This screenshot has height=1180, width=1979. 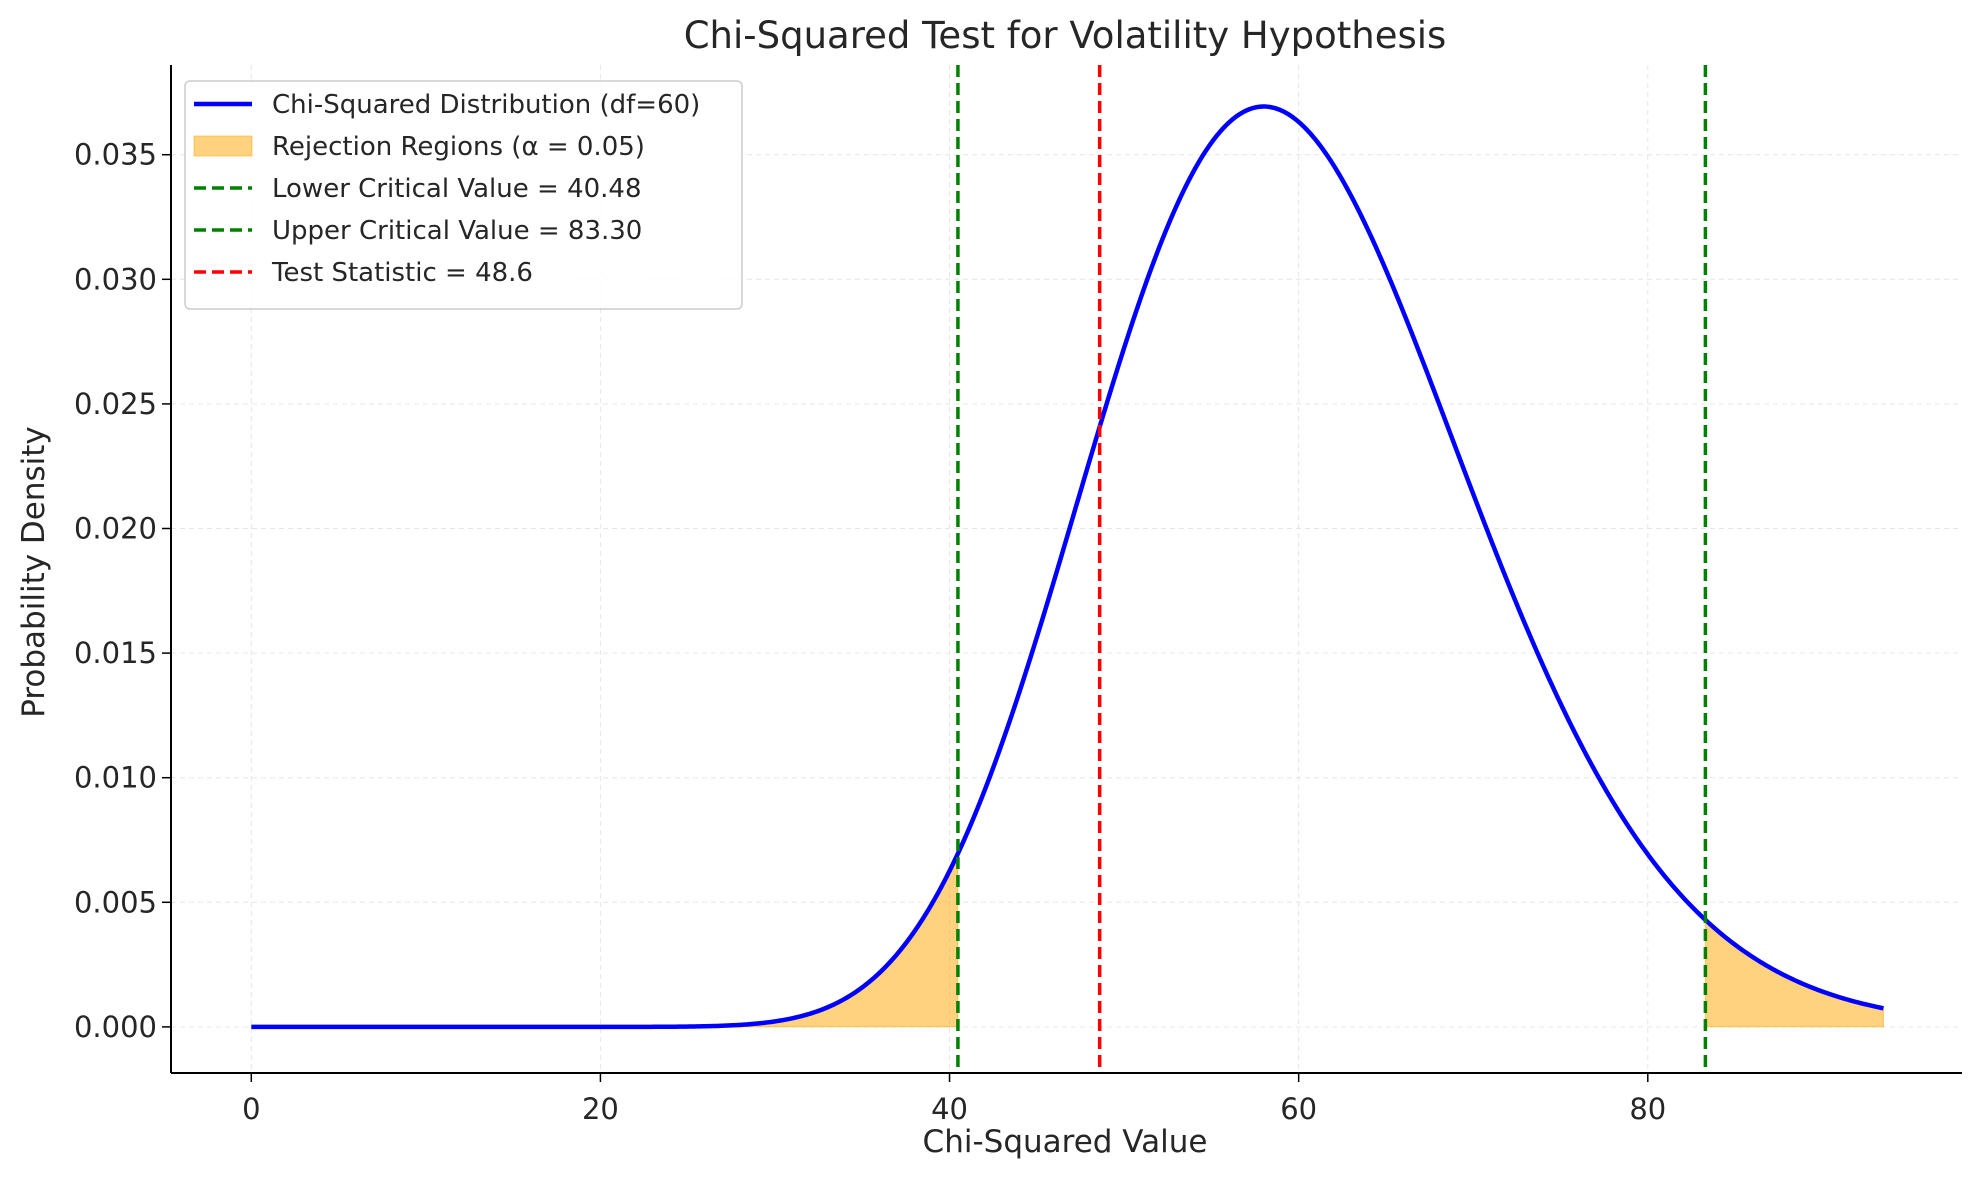 What do you see at coordinates (115, 279) in the screenshot?
I see `y-tick-label: 0.030` at bounding box center [115, 279].